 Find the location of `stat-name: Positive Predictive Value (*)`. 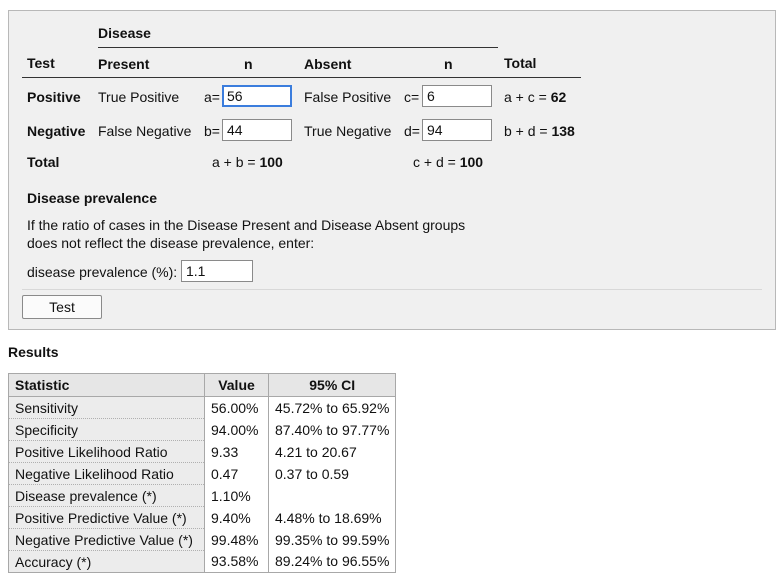

stat-name: Positive Predictive Value (*) is located at coordinates (106, 517).